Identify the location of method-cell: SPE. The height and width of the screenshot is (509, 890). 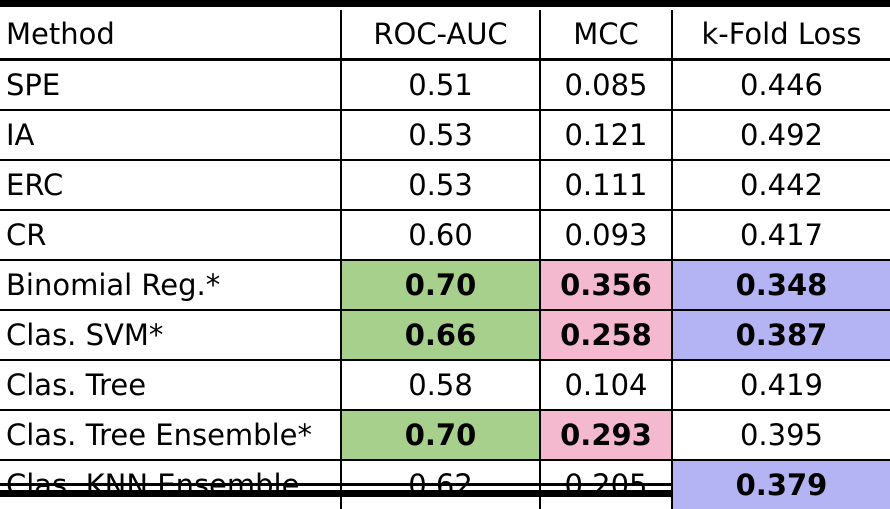
(33, 85).